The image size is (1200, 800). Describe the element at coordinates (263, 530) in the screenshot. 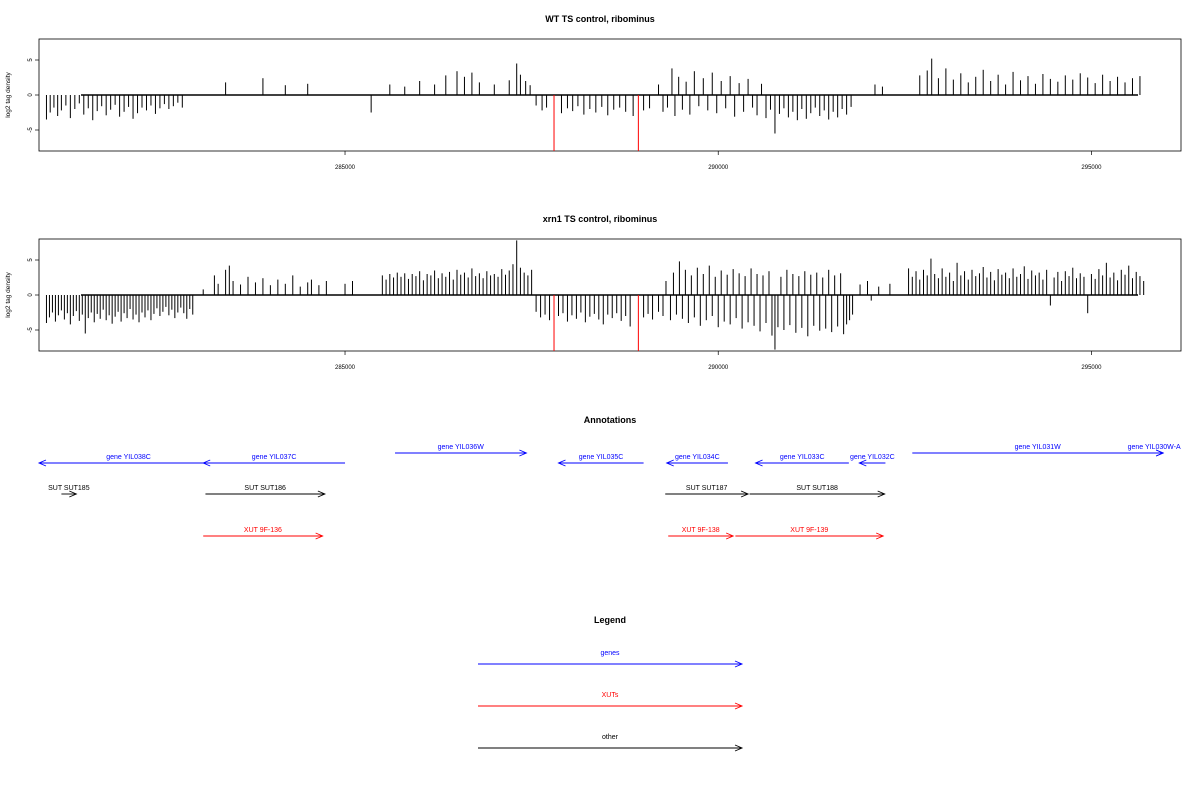

I see `feature-label: XUT 9F-136` at that location.